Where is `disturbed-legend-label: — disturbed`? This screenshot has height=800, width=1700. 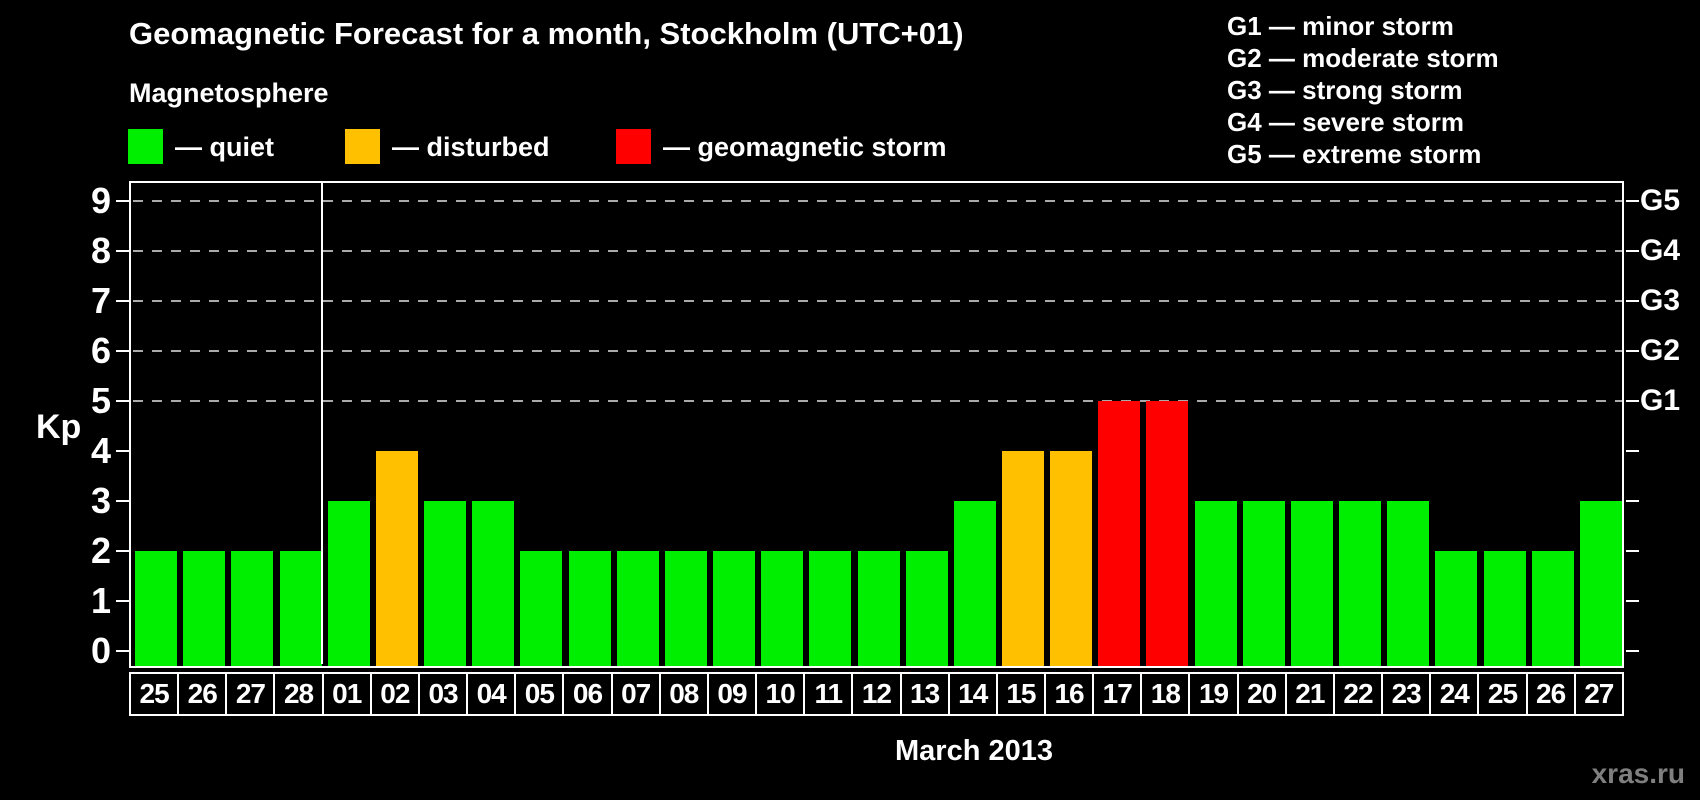
disturbed-legend-label: — disturbed is located at coordinates (471, 147).